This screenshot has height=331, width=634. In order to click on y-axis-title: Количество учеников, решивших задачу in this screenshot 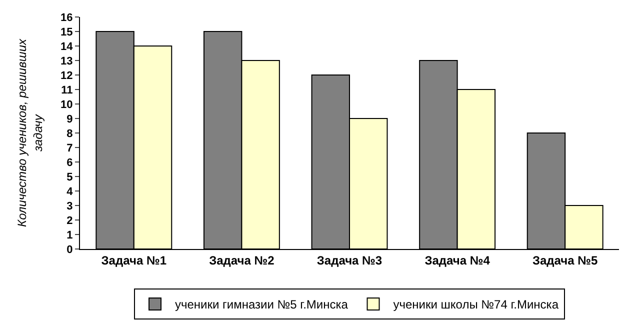, I will do `click(30, 132)`.